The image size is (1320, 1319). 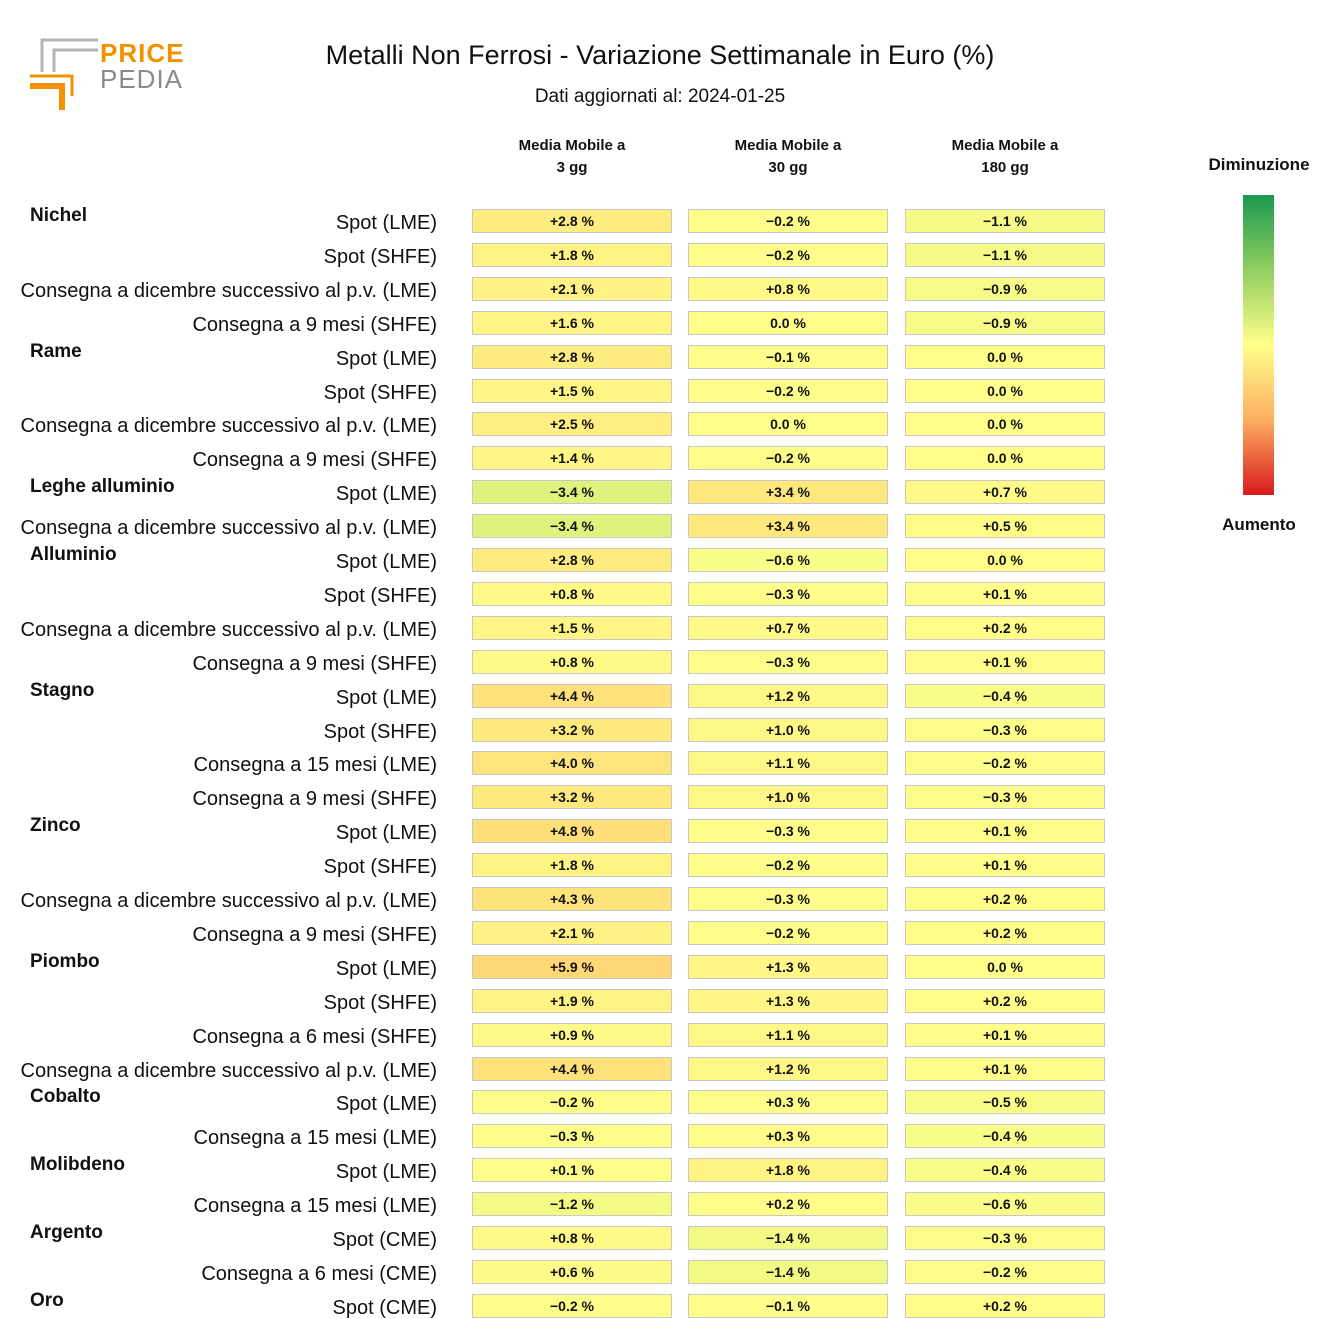 What do you see at coordinates (1259, 164) in the screenshot?
I see `legend-top-label: Diminuzione` at bounding box center [1259, 164].